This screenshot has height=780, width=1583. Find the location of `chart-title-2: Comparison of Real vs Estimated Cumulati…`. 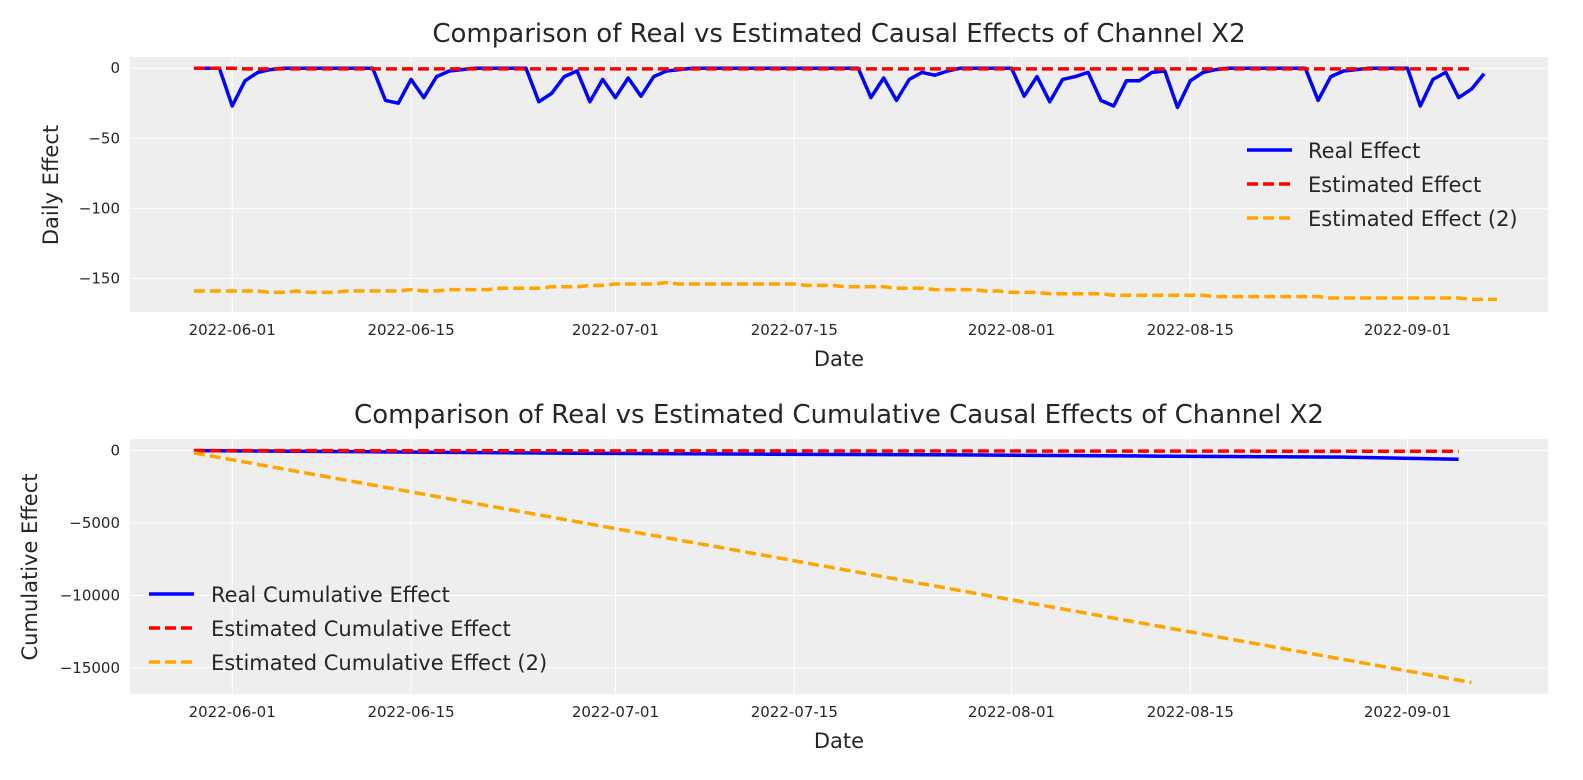

chart-title-2: Comparison of Real vs Estimated Cumulati… is located at coordinates (839, 415).